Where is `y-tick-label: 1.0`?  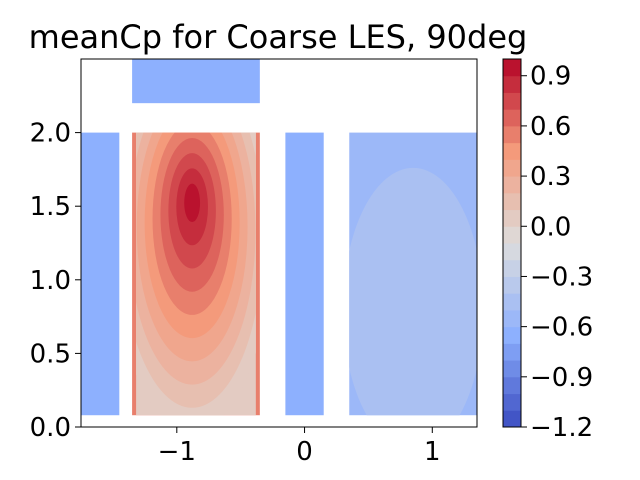
y-tick-label: 1.0 is located at coordinates (50, 281).